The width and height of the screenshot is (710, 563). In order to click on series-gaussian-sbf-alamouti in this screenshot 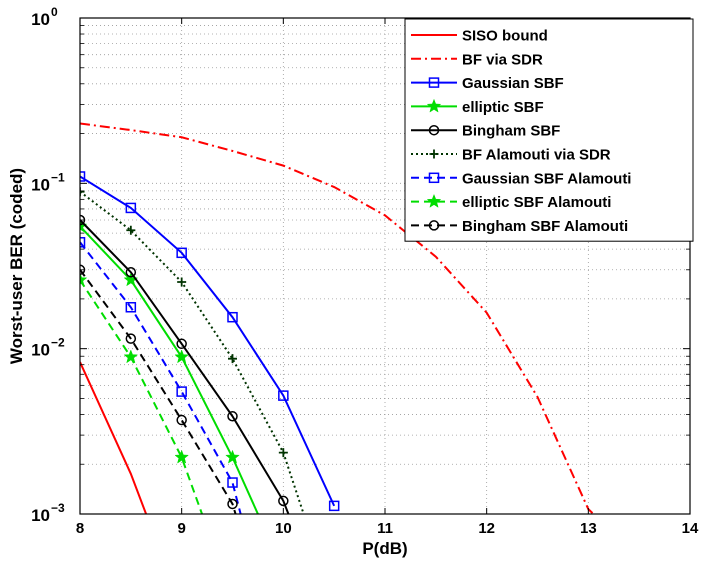, I will do `click(161, 375)`.